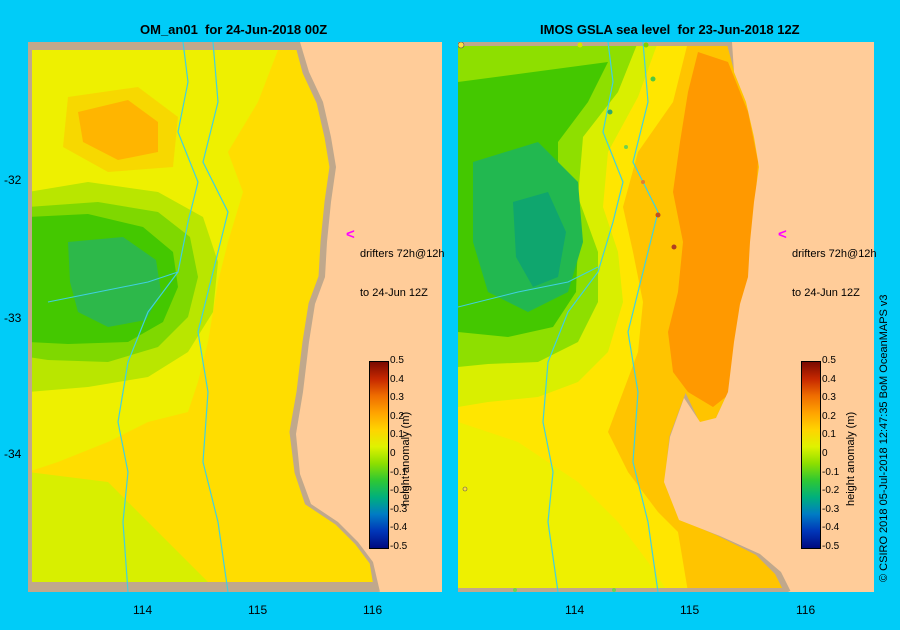 Image resolution: width=900 pixels, height=630 pixels. Describe the element at coordinates (369, 317) in the screenshot. I see `land` at that location.